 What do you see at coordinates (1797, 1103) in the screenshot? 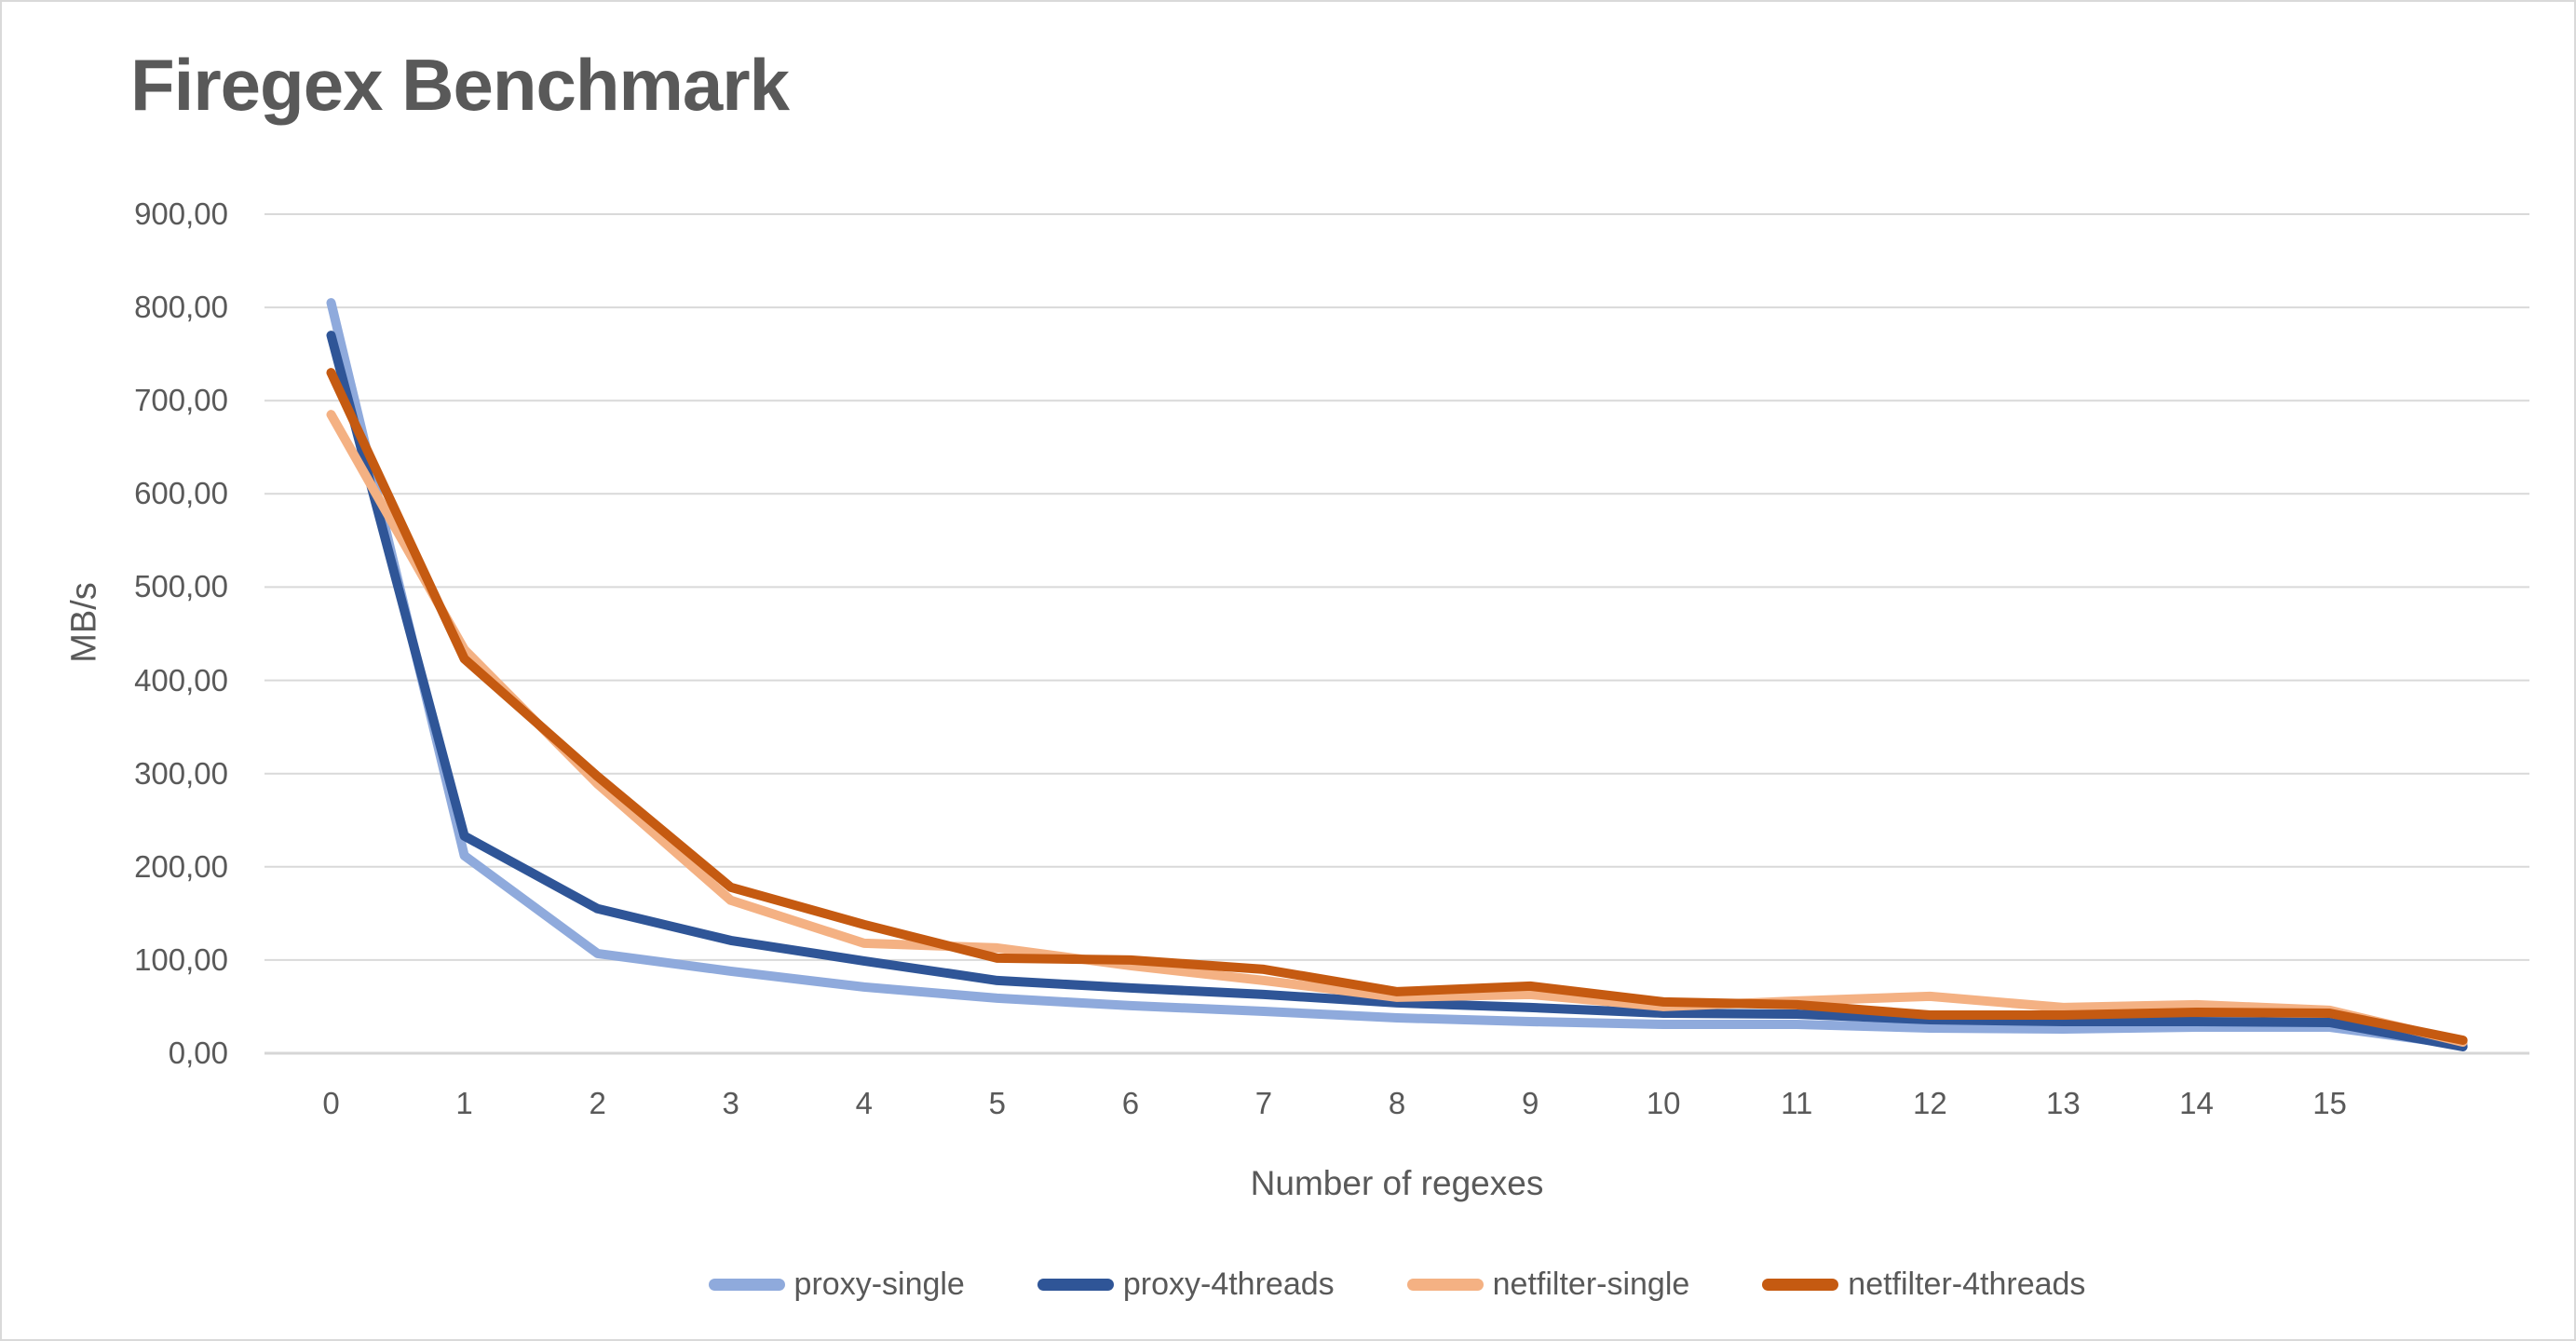
I see `x-tick-label: 11` at bounding box center [1797, 1103].